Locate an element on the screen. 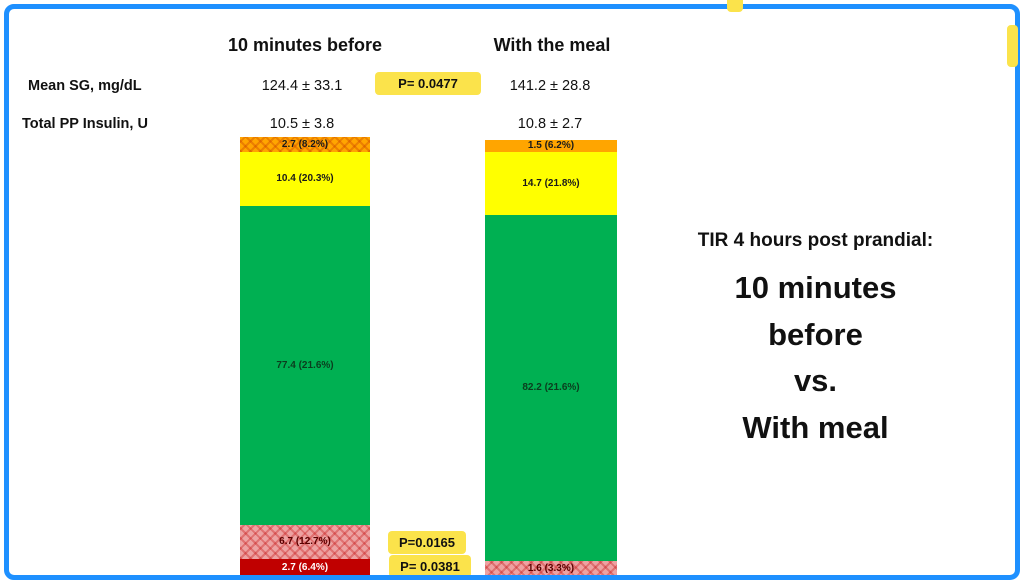 This screenshot has width=1024, height=584. bar-segment-very-high: 1.5 (6.2%) is located at coordinates (551, 146).